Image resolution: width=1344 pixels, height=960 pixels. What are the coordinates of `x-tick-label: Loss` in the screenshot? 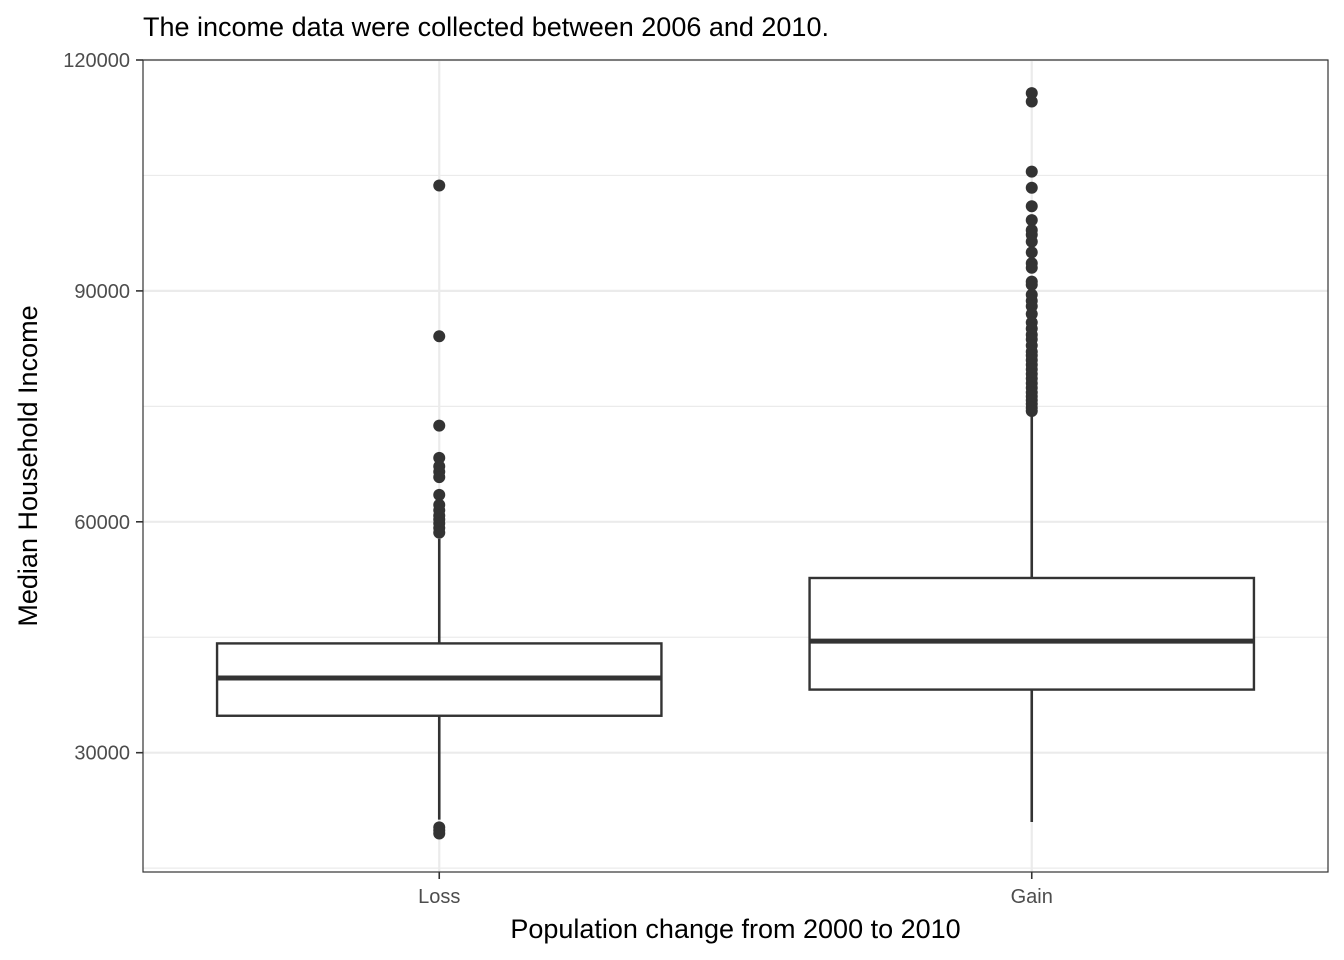 It's located at (439, 897).